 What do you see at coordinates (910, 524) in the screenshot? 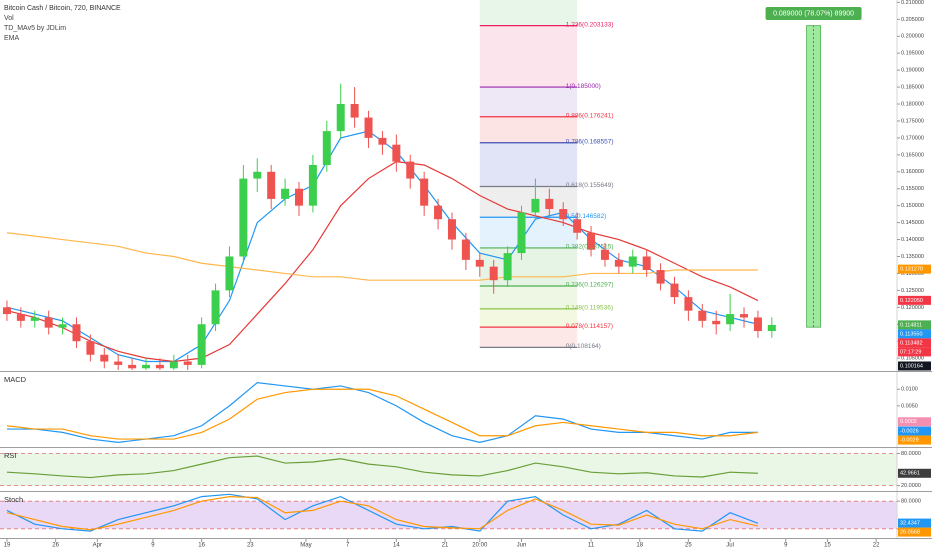
I see `axis-tag-label: 32.4347` at bounding box center [910, 524].